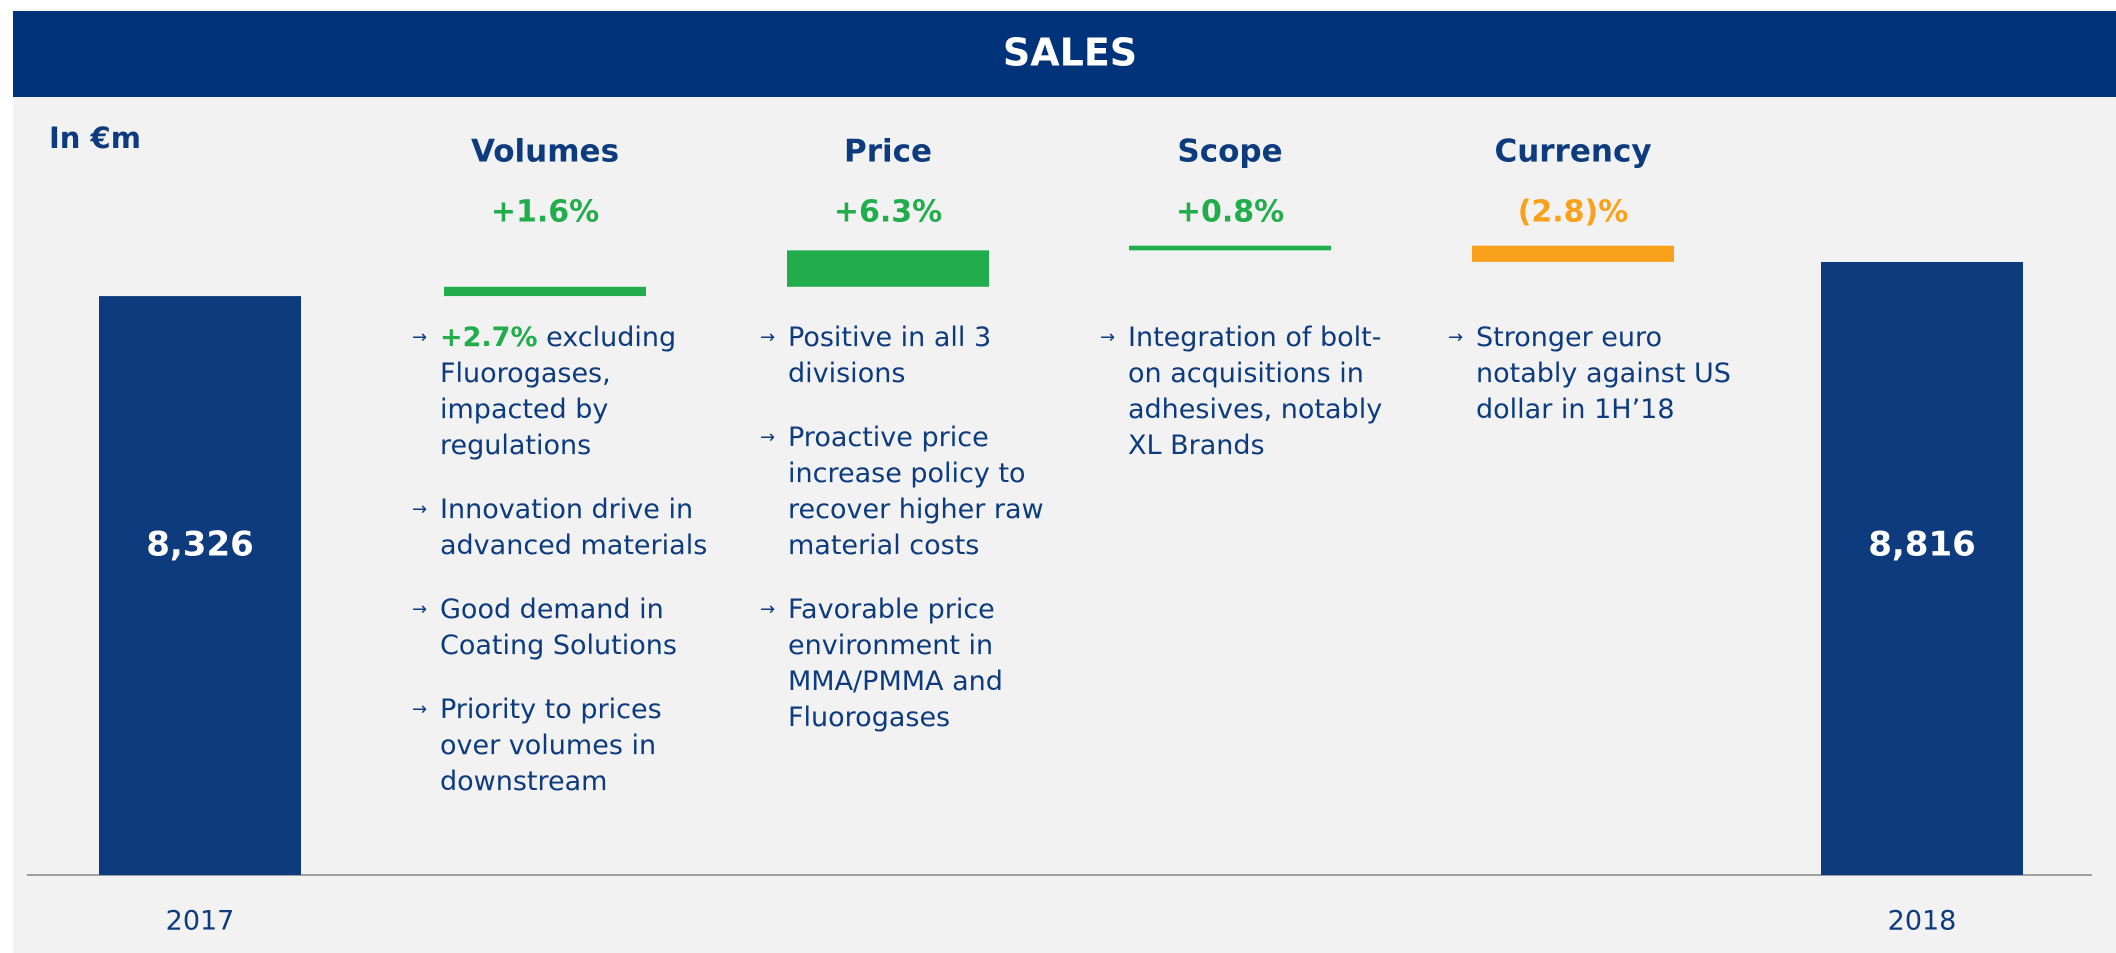 This screenshot has width=2116, height=953. I want to click on x-tick-label: 2018, so click(1922, 921).